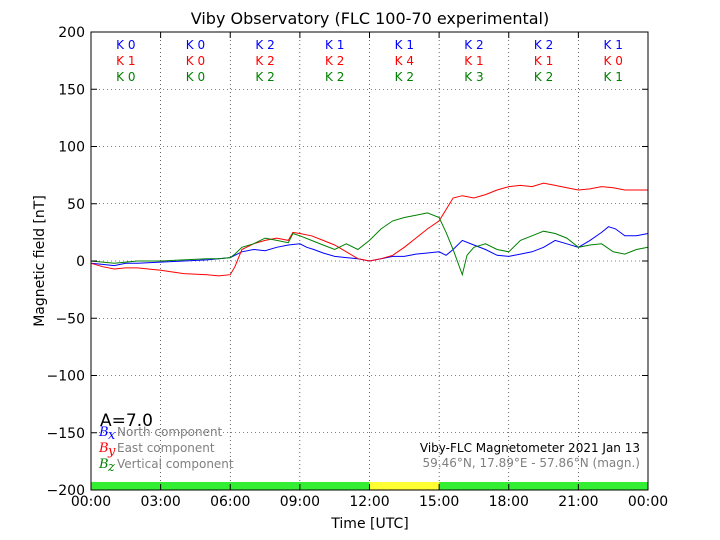  Describe the element at coordinates (230, 502) in the screenshot. I see `x-tick-label: 06:00` at that location.